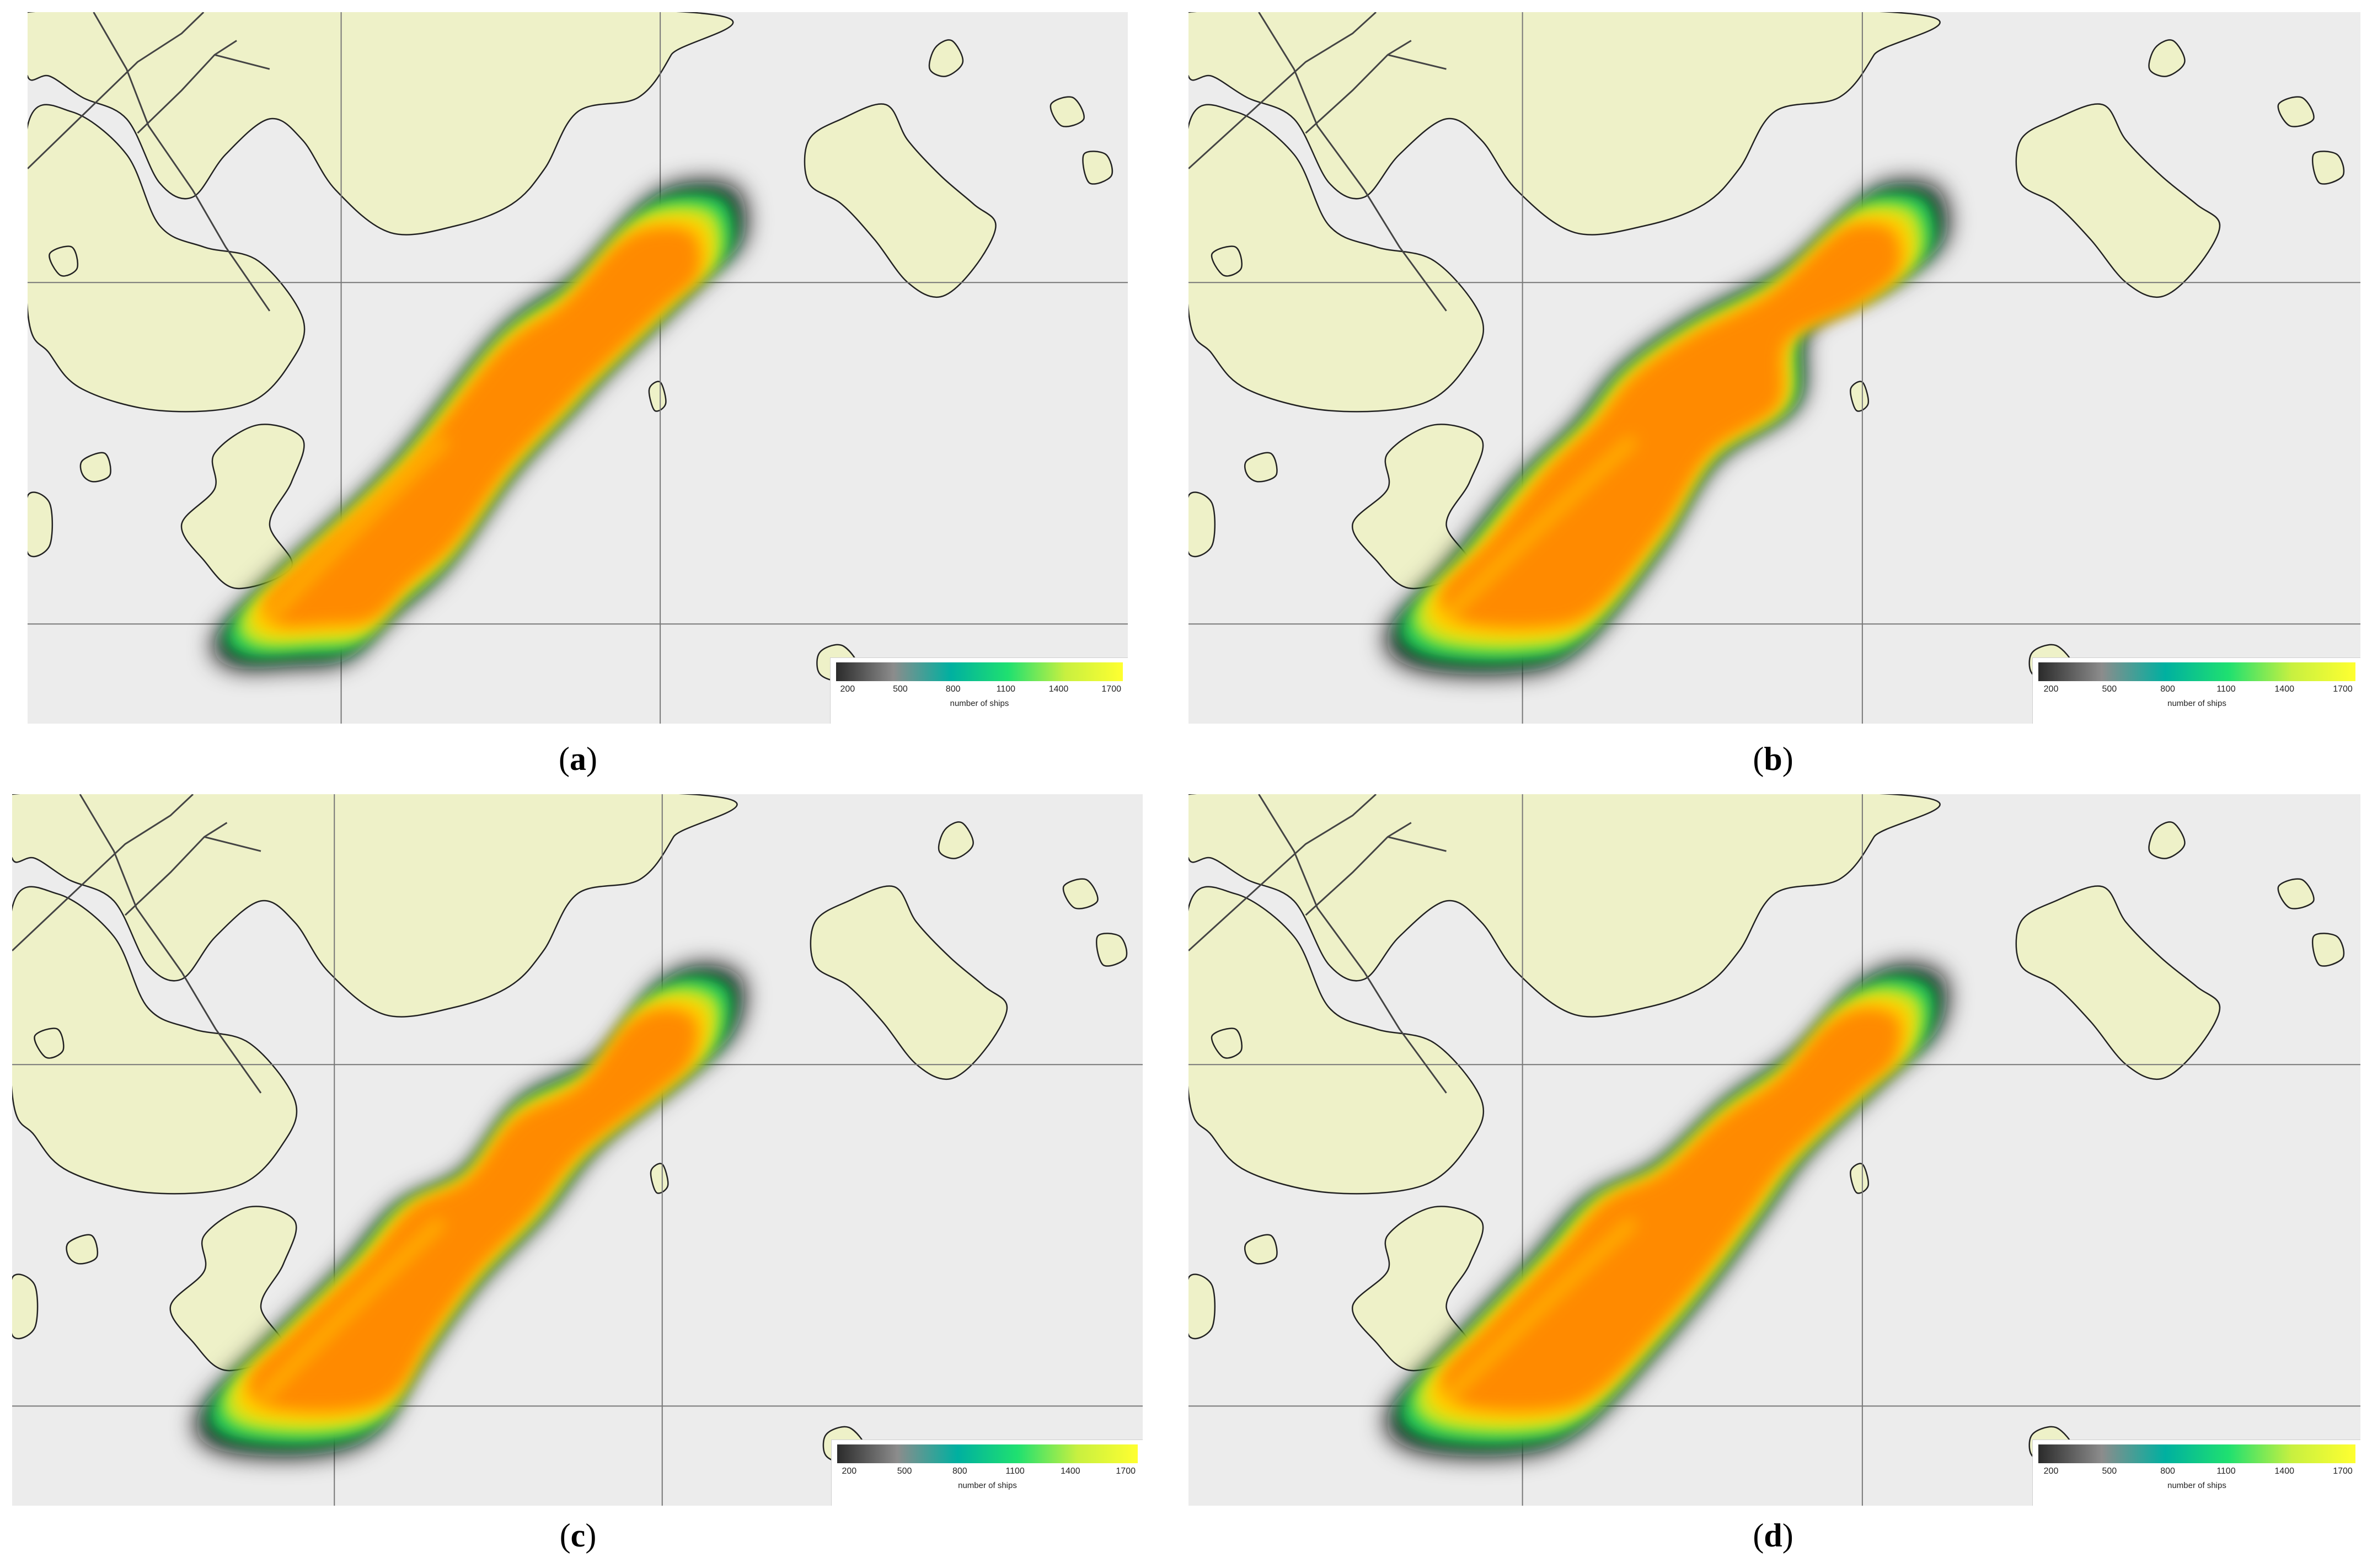  I want to click on panel-caption-c: (c), so click(578, 1535).